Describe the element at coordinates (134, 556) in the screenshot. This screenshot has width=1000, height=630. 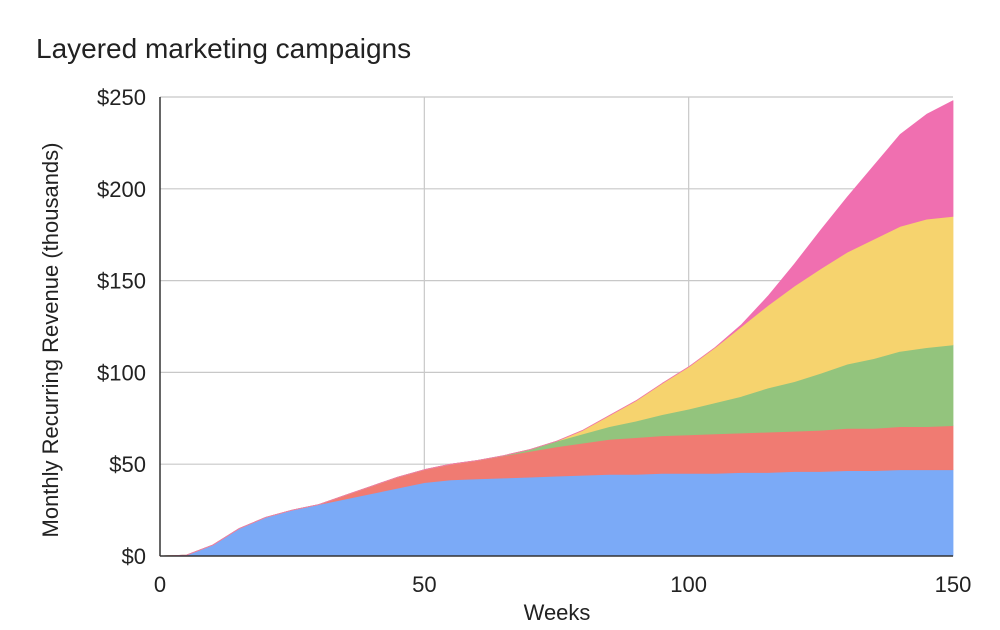
I see `y-tick-label: $0` at that location.